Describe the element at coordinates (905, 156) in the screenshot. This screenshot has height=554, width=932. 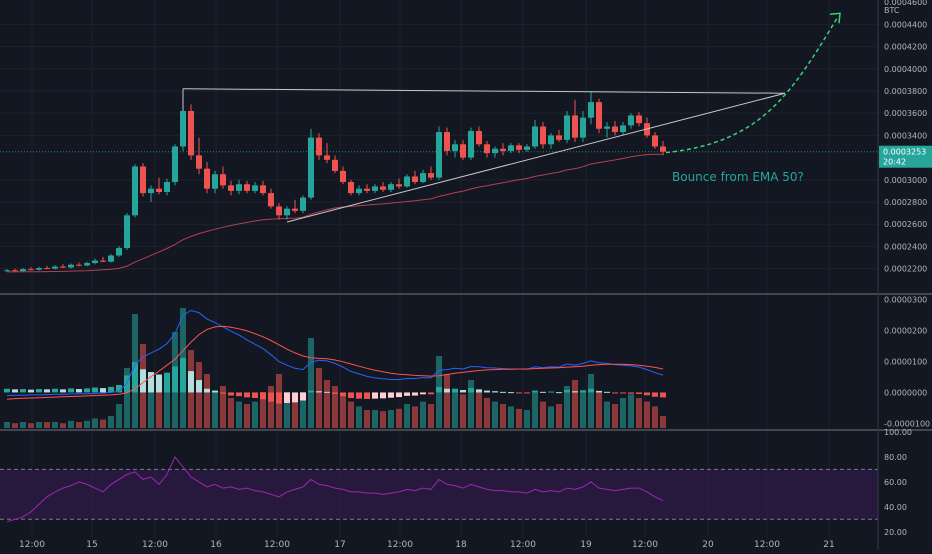
I see `current-price-tag` at that location.